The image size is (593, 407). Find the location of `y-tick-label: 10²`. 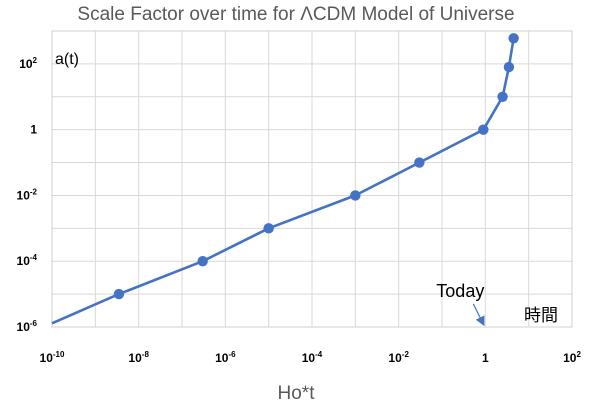

y-tick-label: 10² is located at coordinates (28, 63).